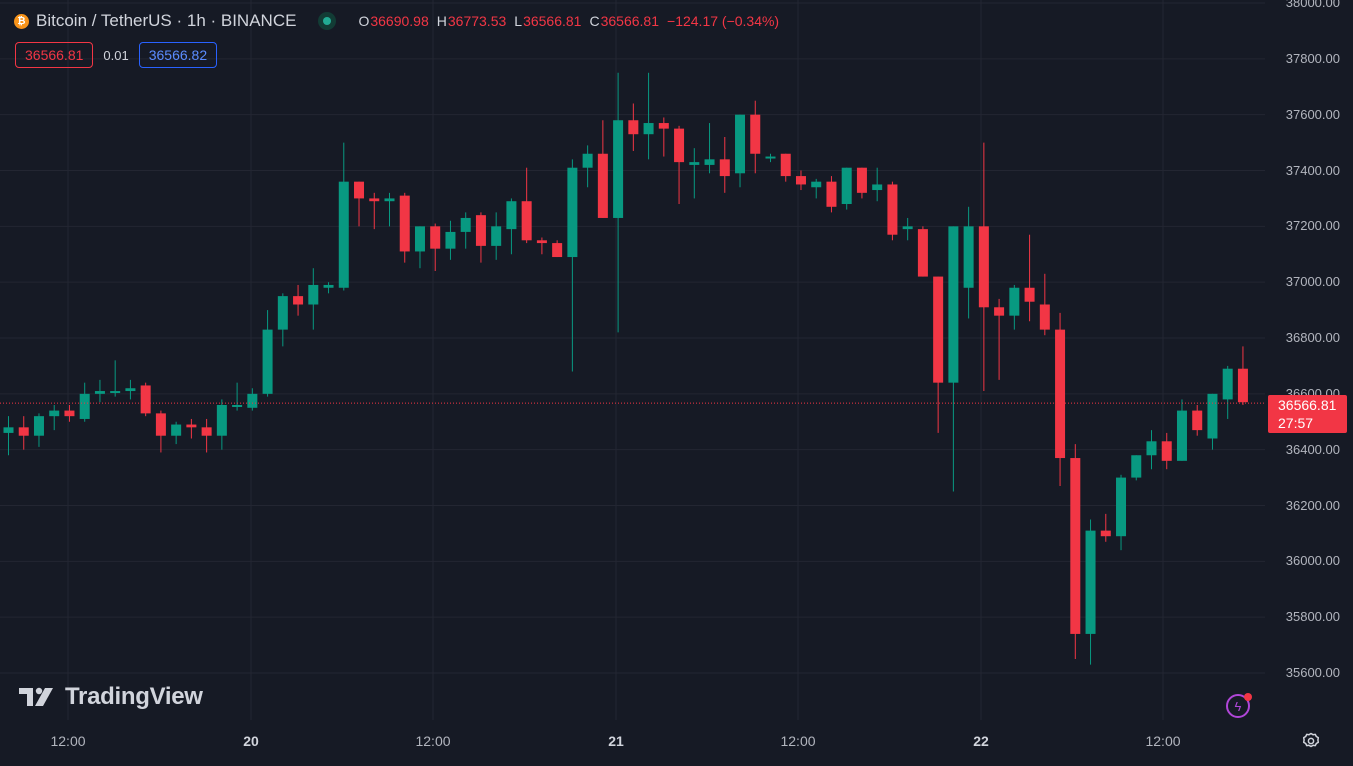 The width and height of the screenshot is (1353, 766). What do you see at coordinates (54, 55) in the screenshot?
I see `sell-button: 36566.81` at bounding box center [54, 55].